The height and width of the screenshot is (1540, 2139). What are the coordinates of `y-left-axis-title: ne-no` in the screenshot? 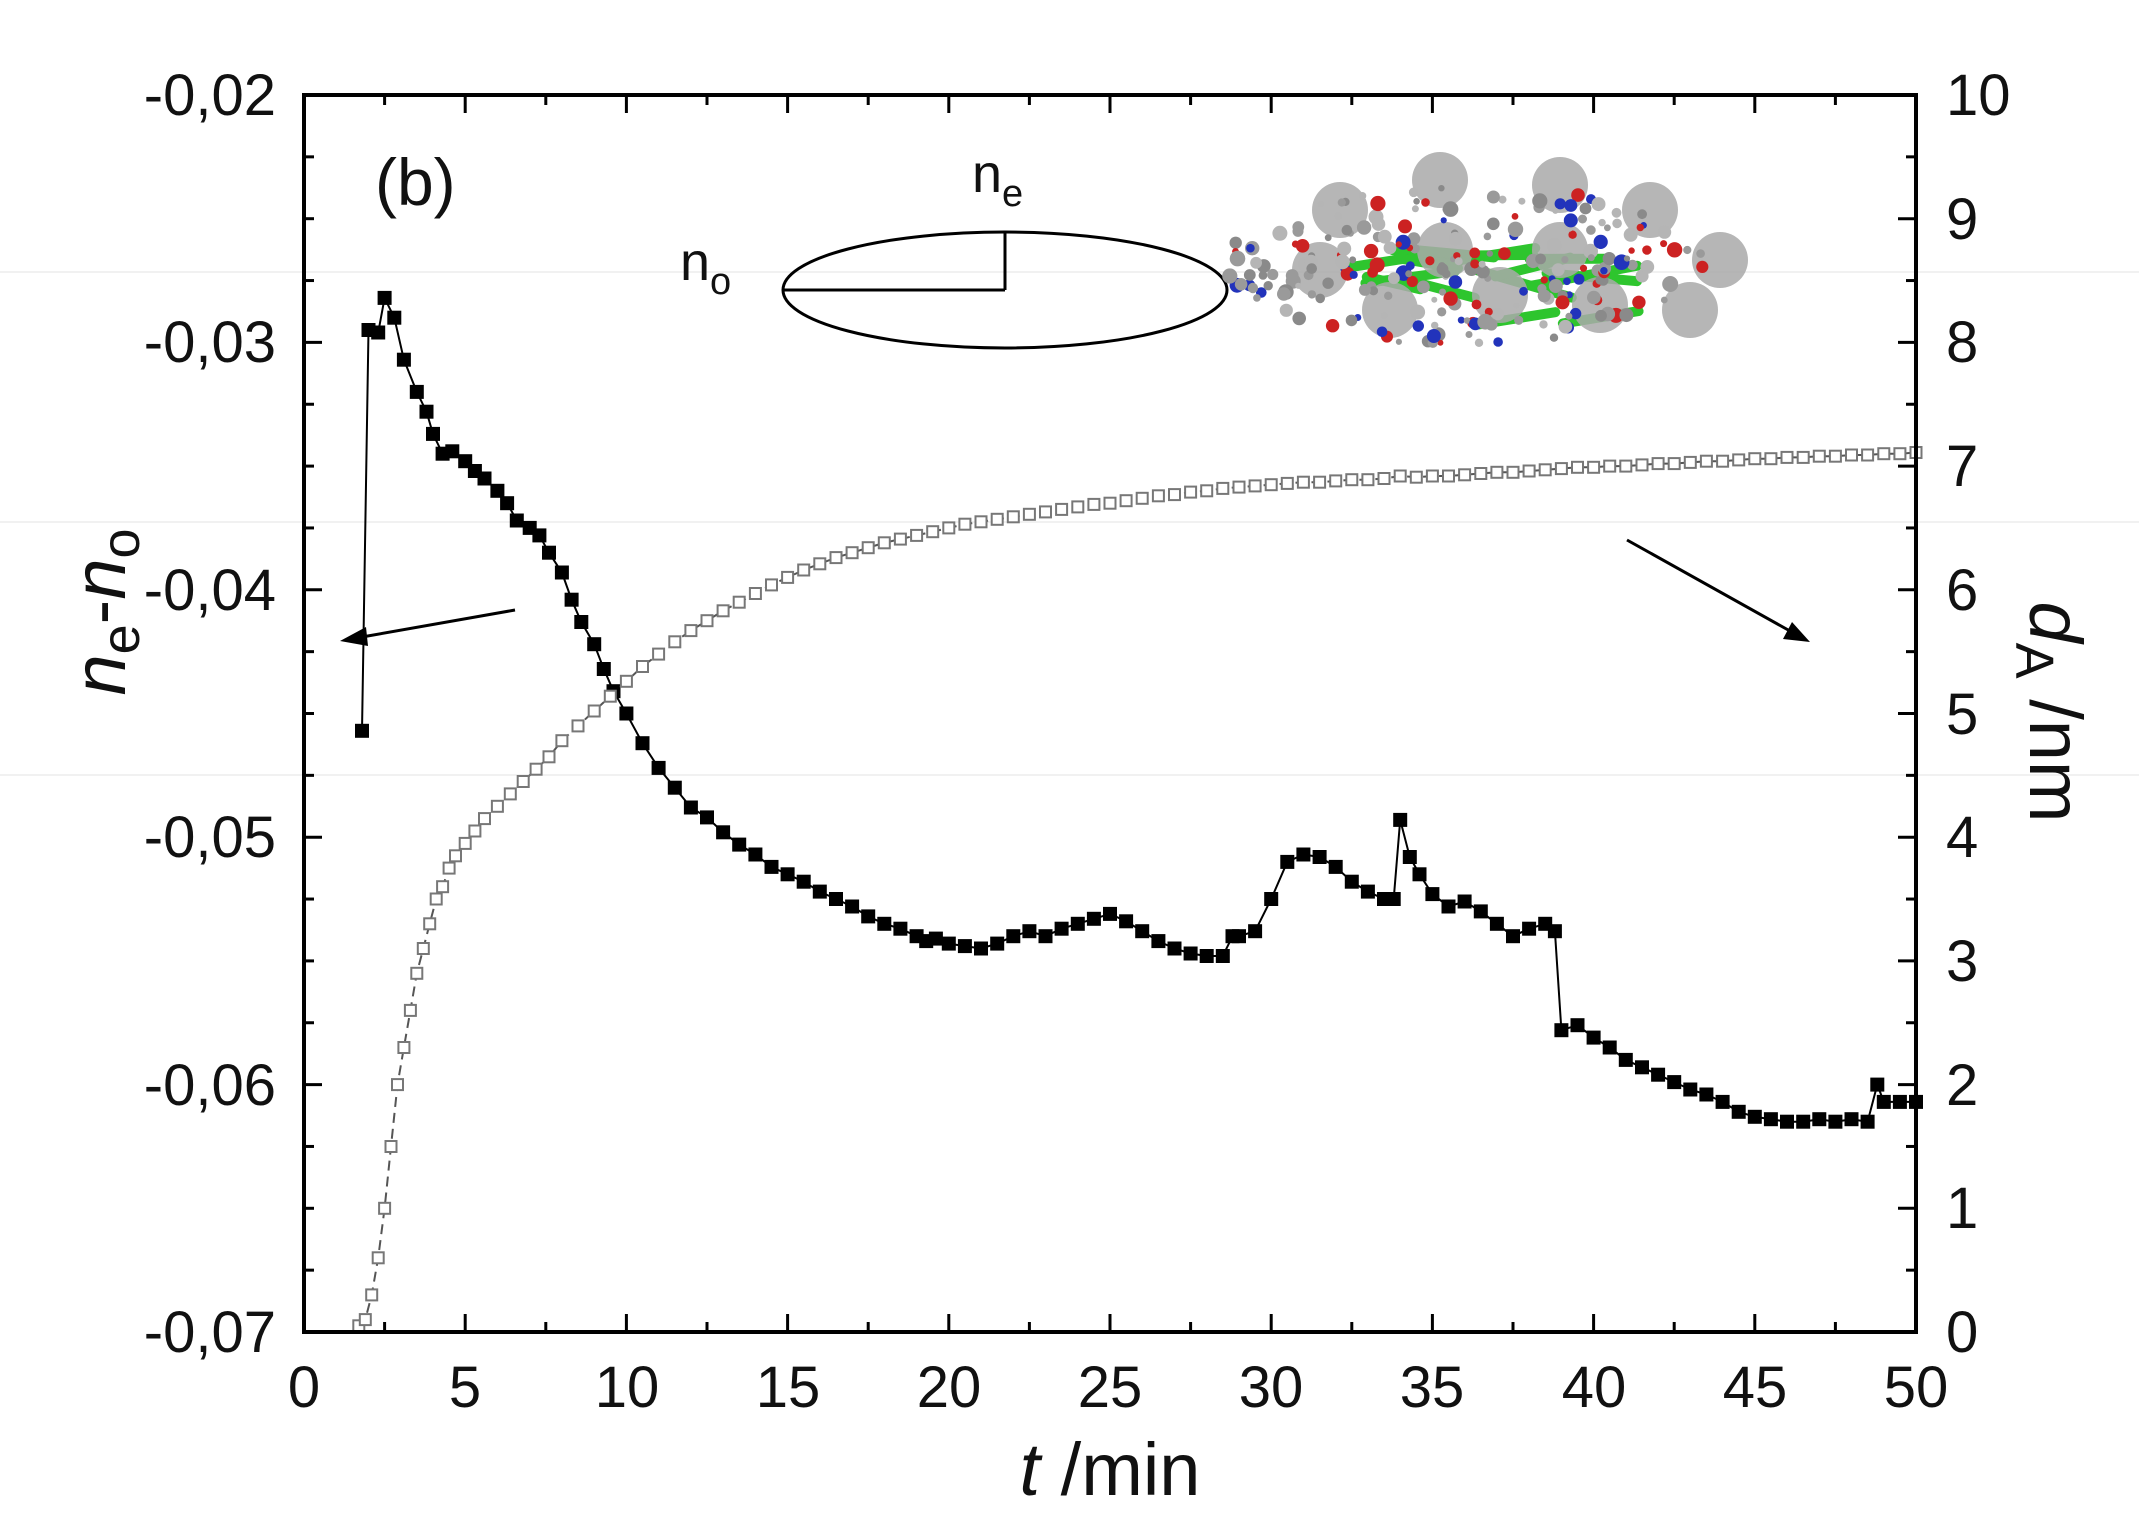 It's located at (104, 611).